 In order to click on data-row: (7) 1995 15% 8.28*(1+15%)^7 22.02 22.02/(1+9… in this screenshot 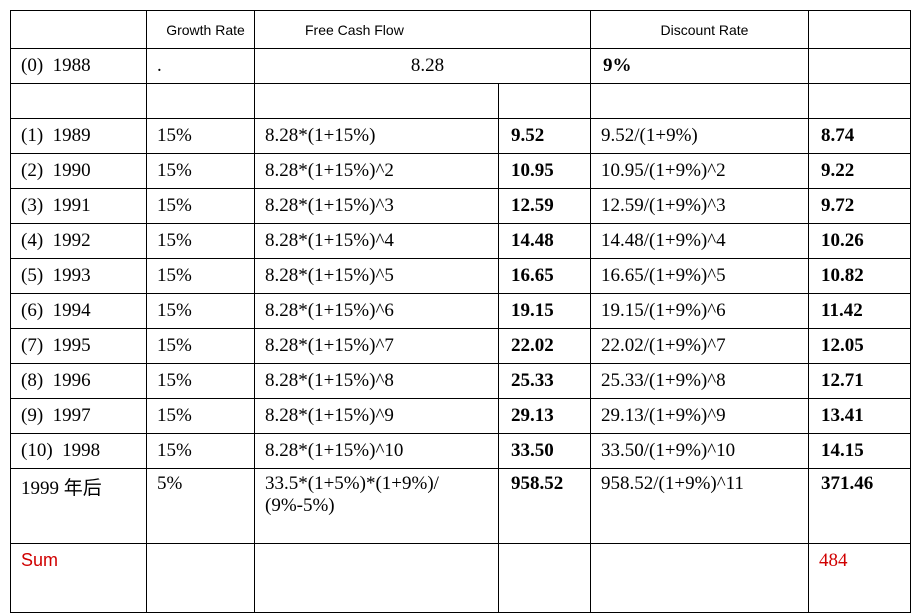, I will do `click(460, 346)`.